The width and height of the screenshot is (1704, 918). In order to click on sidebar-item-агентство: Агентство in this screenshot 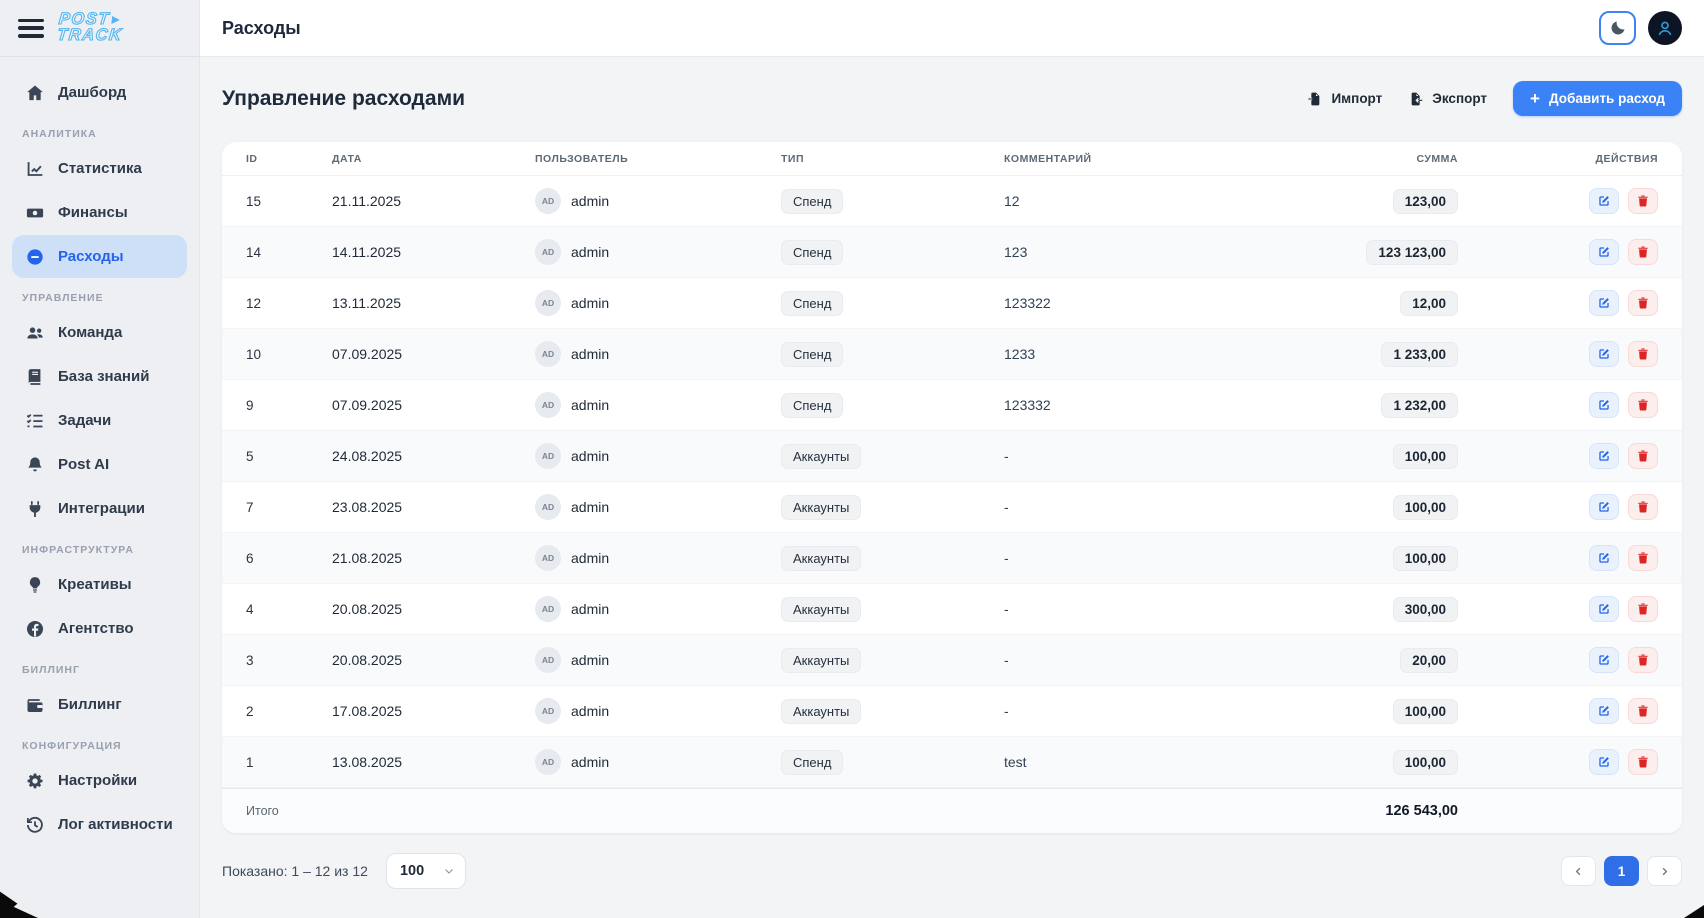, I will do `click(99, 628)`.